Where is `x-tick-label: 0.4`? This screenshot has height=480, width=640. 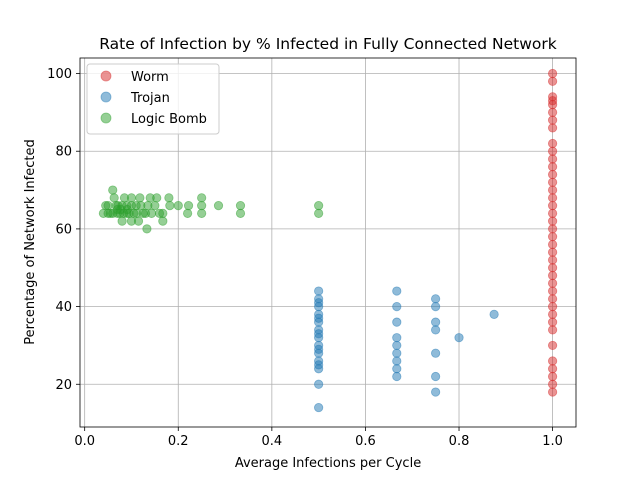
x-tick-label: 0.4 is located at coordinates (272, 441).